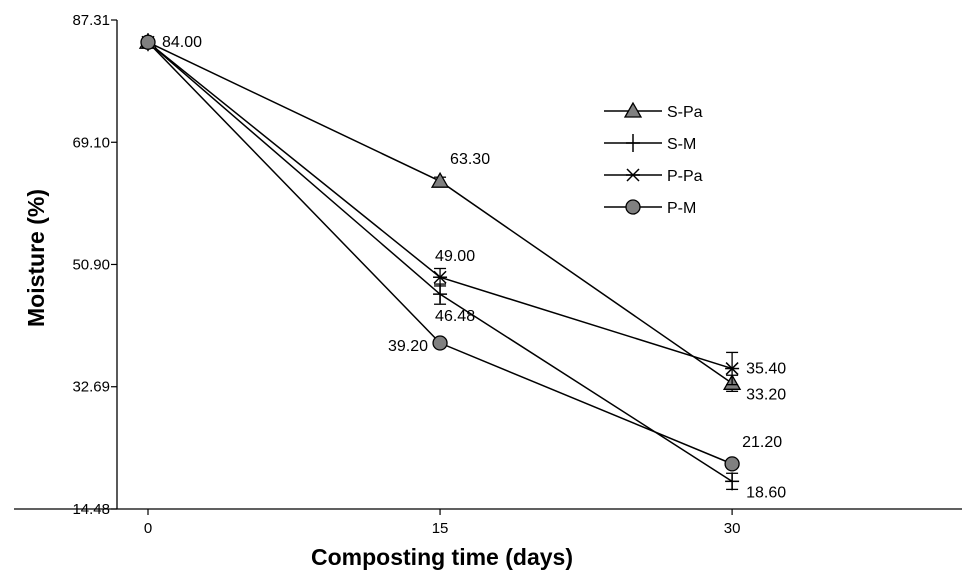 The image size is (965, 577). I want to click on data-label: 21.20, so click(762, 442).